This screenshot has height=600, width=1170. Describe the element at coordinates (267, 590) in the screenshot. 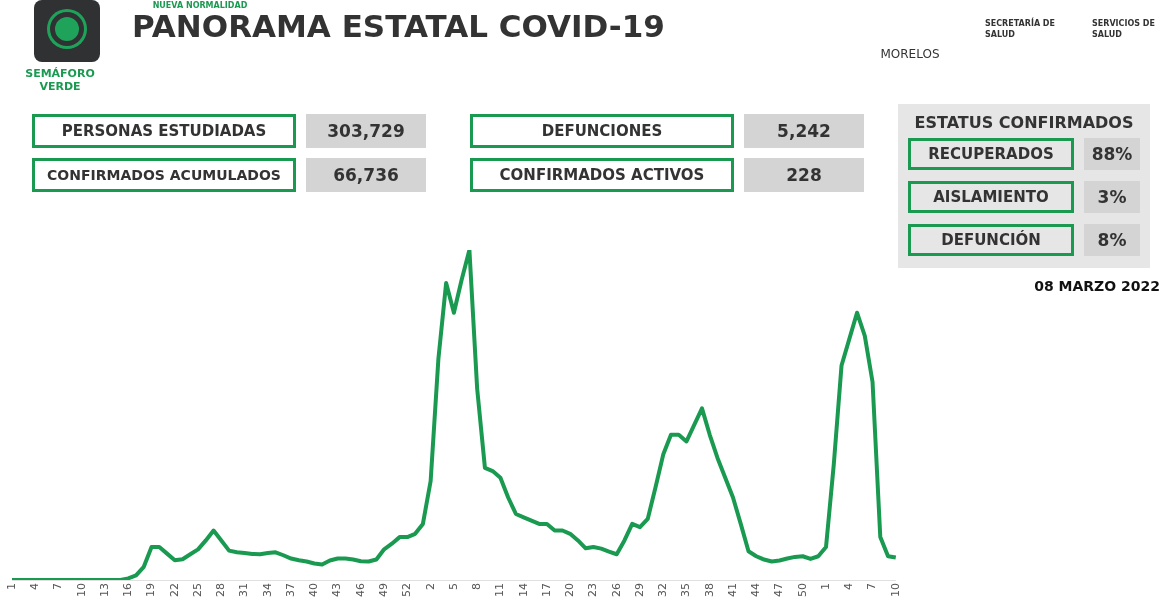

I see `x-tick-label: 34` at that location.